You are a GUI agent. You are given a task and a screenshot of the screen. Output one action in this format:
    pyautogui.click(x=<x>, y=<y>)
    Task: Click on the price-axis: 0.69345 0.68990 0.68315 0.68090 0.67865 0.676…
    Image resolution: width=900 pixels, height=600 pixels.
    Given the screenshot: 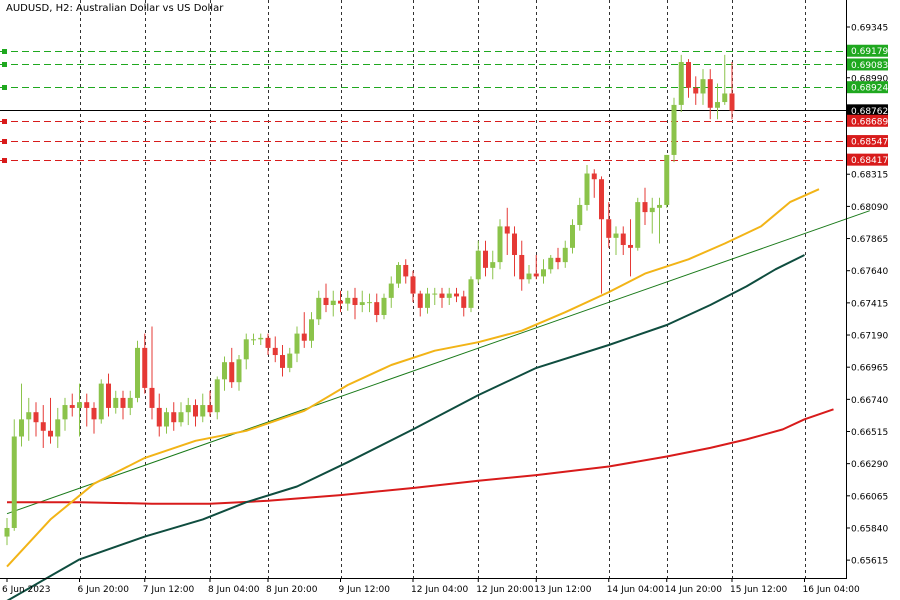 What is the action you would take?
    pyautogui.click(x=867, y=295)
    